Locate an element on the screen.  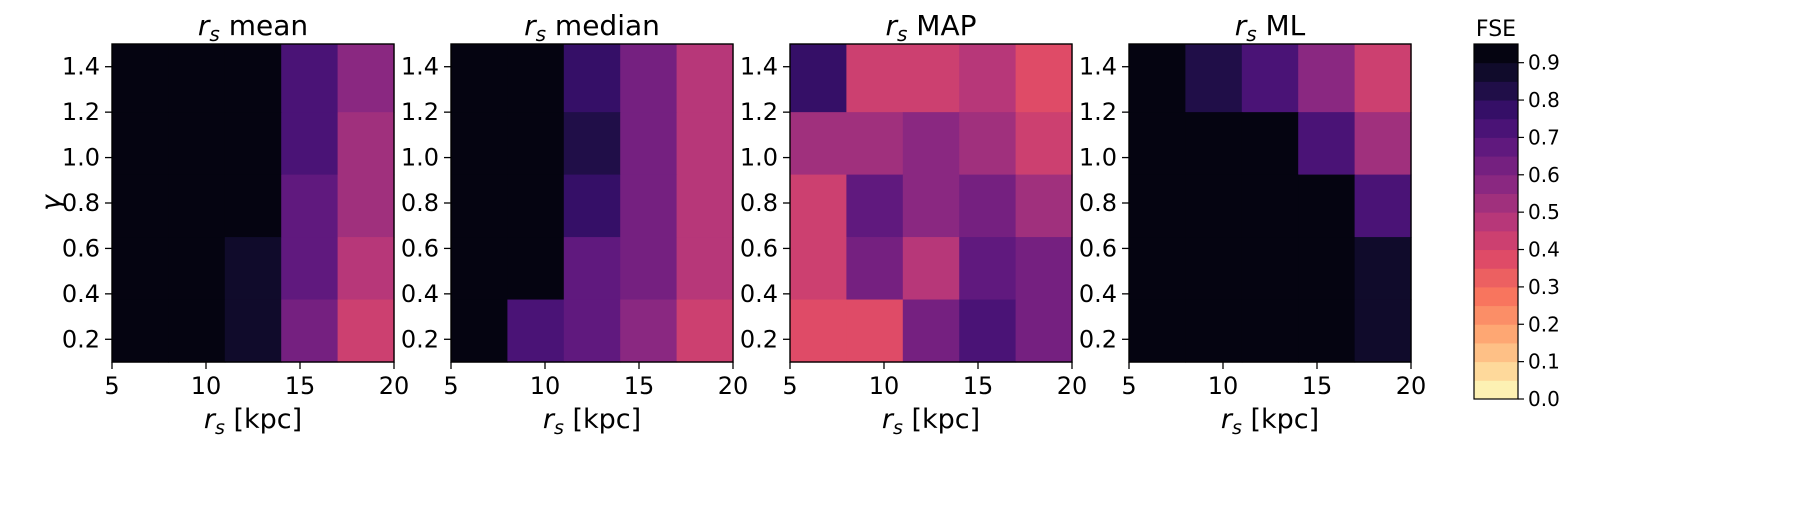
colorbar-title: FSE is located at coordinates (1496, 29).